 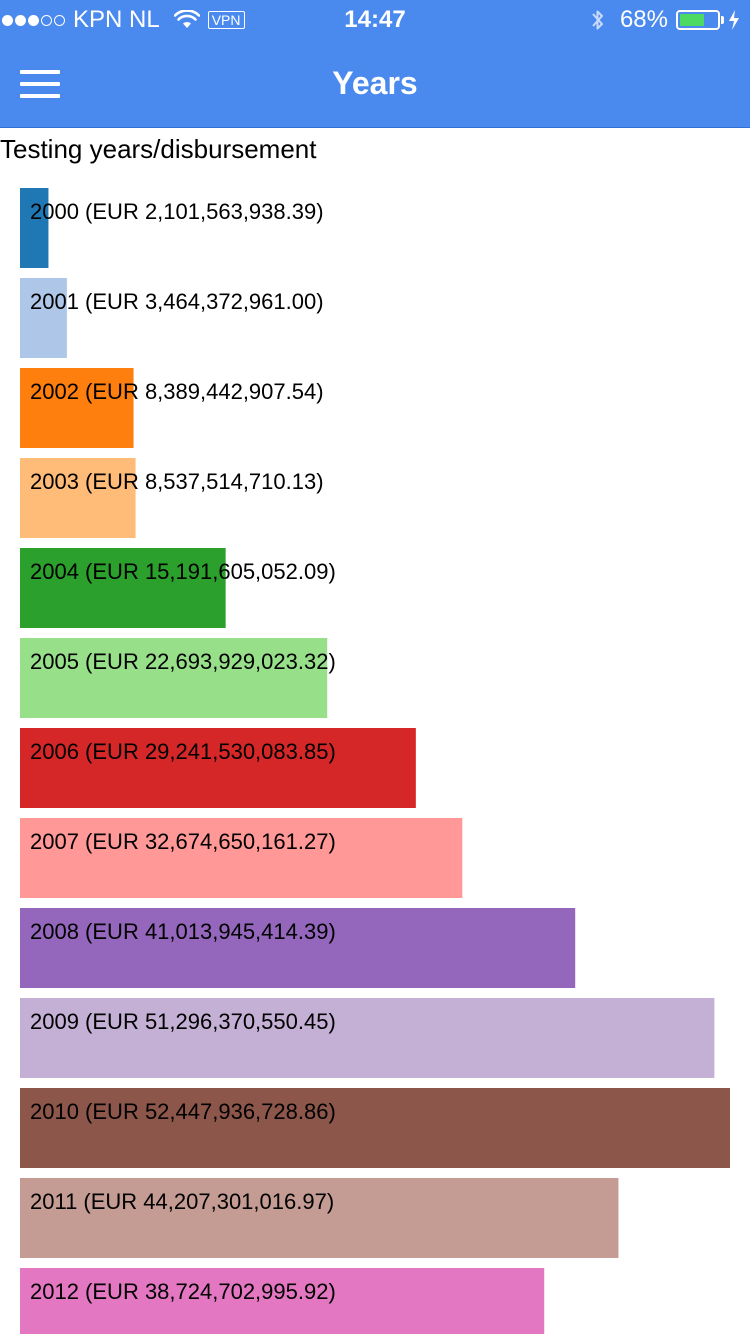 What do you see at coordinates (734, 20) in the screenshot?
I see `charging-bolt-icon` at bounding box center [734, 20].